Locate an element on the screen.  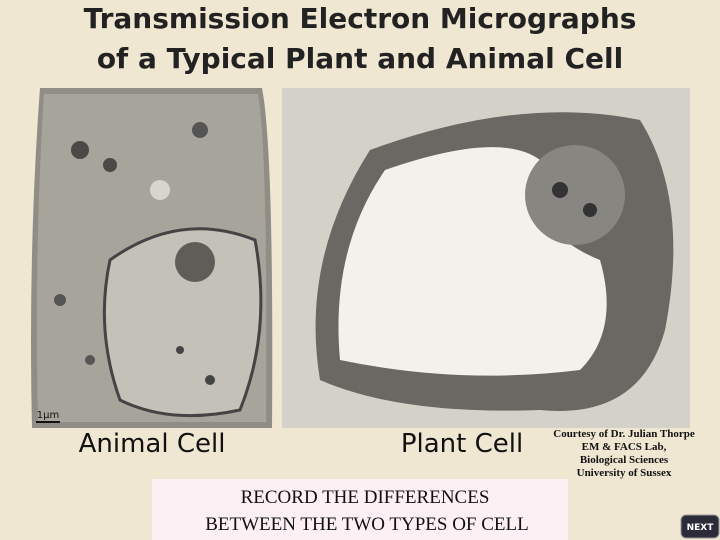
next-button-label: NEXT is located at coordinates (701, 528).